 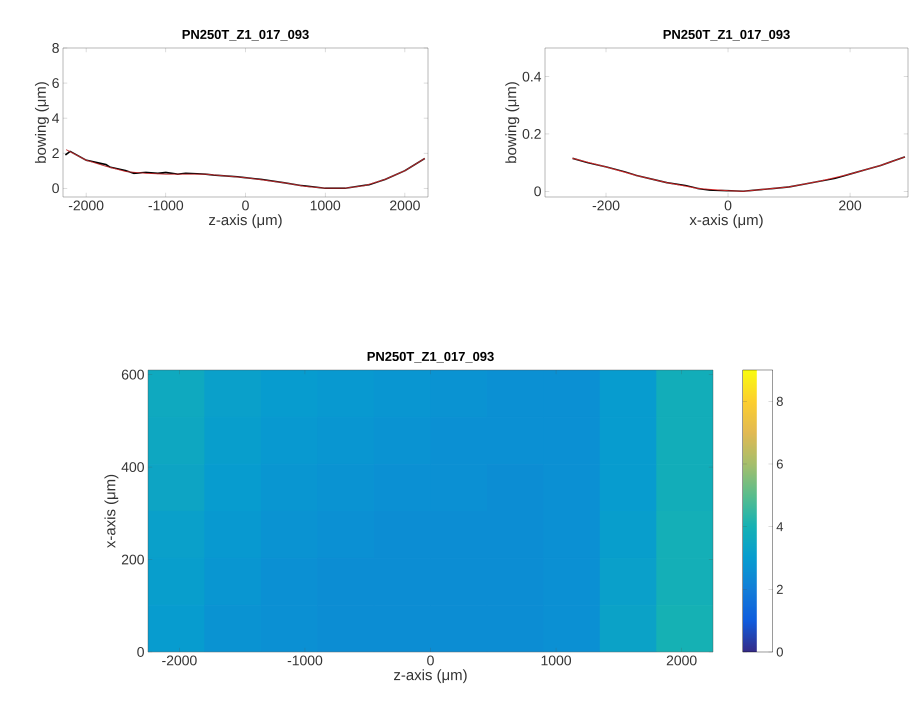 What do you see at coordinates (779, 589) in the screenshot?
I see `color-bar-label: 2` at bounding box center [779, 589].